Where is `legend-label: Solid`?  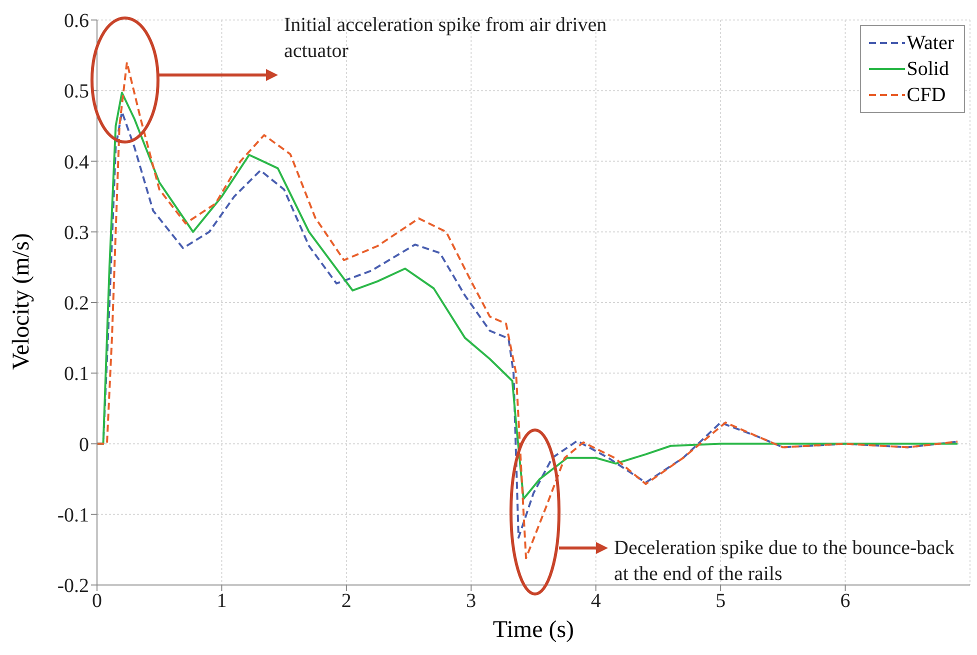
legend-label: Solid is located at coordinates (927, 69).